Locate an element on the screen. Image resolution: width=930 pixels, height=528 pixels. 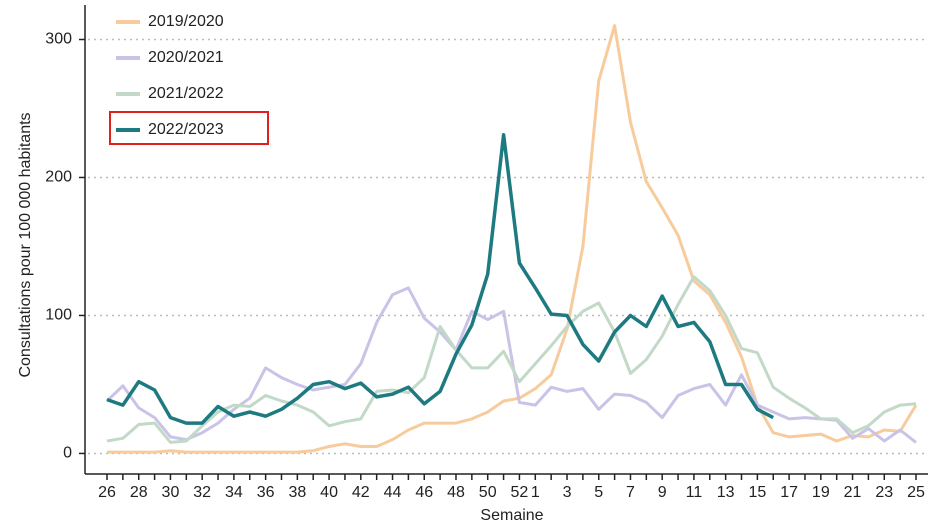
legend-highlight is located at coordinates (189, 128).